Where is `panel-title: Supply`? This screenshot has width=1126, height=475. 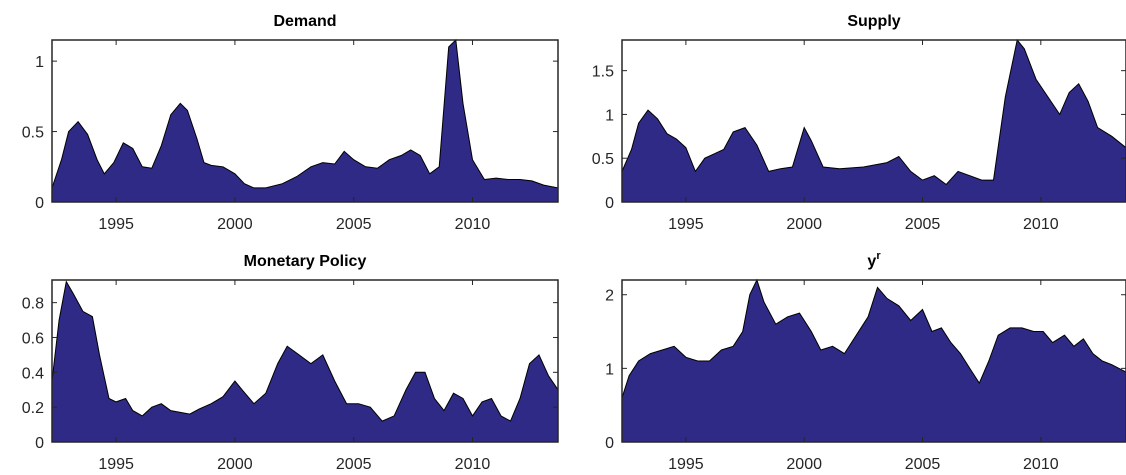 panel-title: Supply is located at coordinates (873, 21).